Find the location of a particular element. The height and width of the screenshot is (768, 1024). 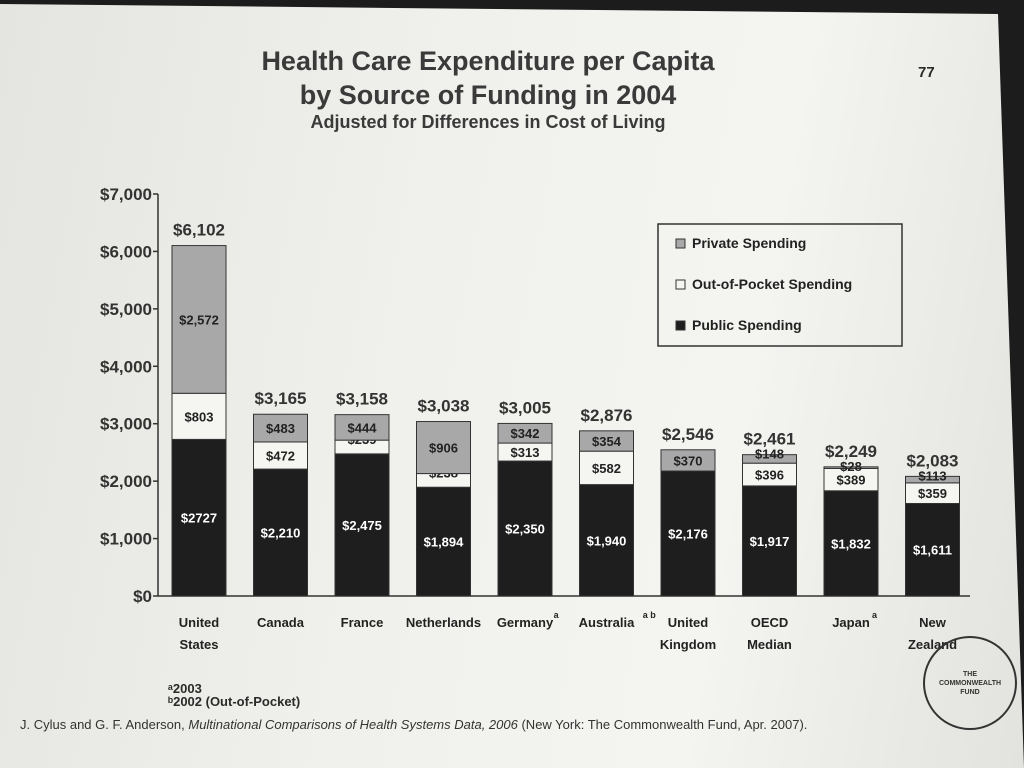

x-tick-label: States is located at coordinates (198, 644).